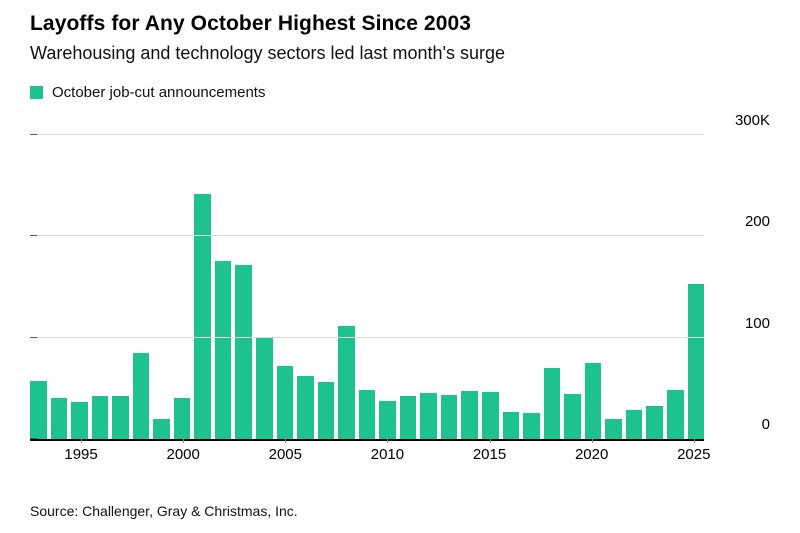 The height and width of the screenshot is (533, 800). I want to click on bar-2021, so click(613, 428).